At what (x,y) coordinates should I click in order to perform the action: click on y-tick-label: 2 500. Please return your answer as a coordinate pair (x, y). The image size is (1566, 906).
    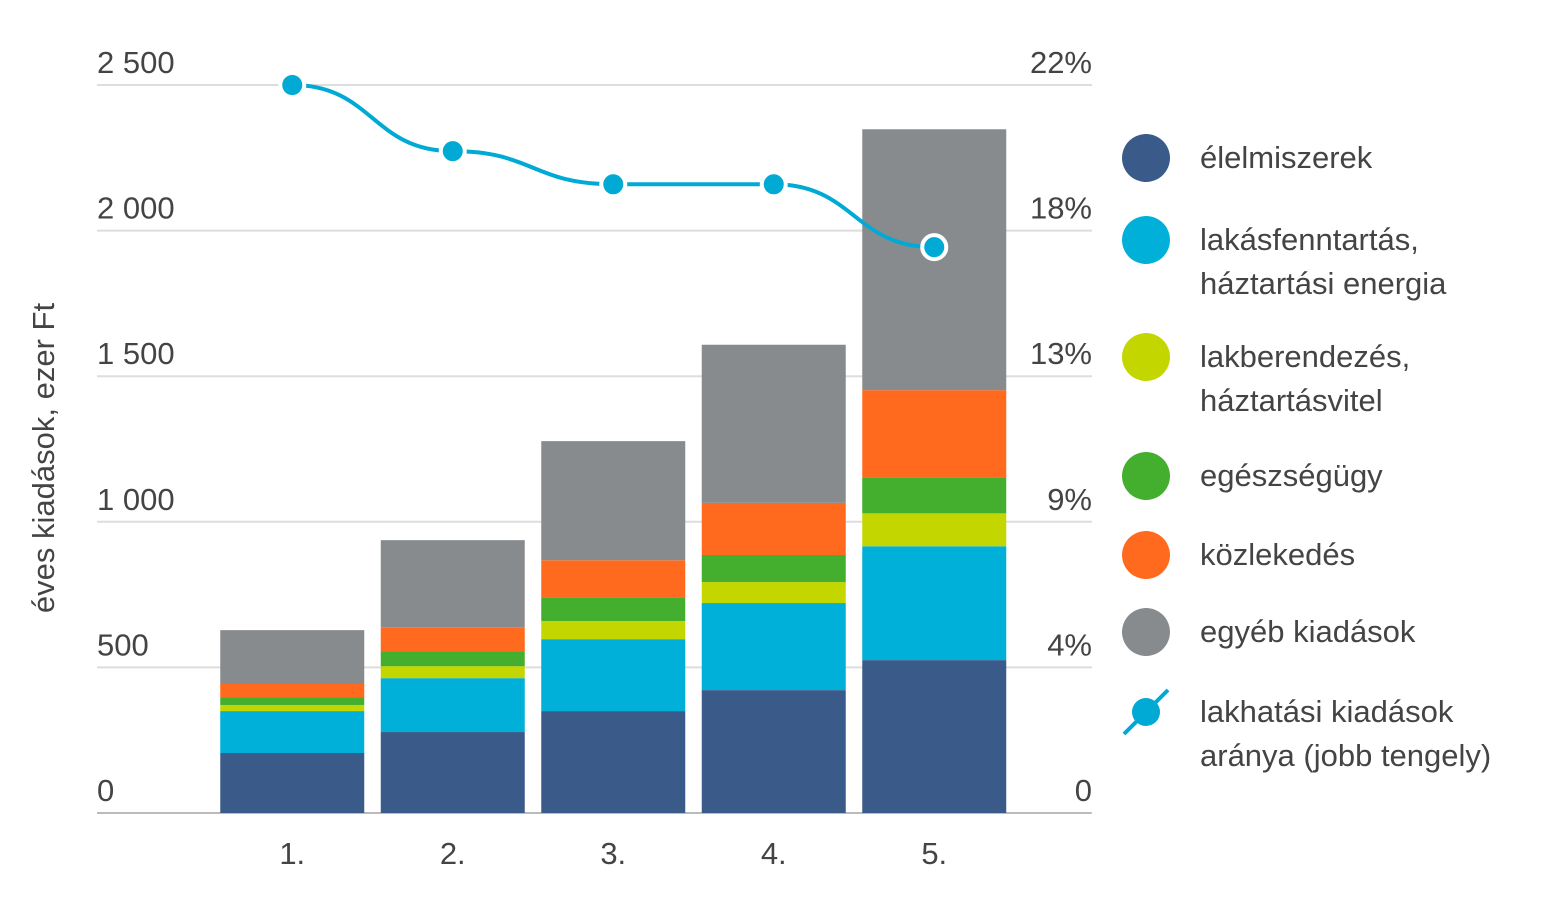
    Looking at the image, I should click on (136, 62).